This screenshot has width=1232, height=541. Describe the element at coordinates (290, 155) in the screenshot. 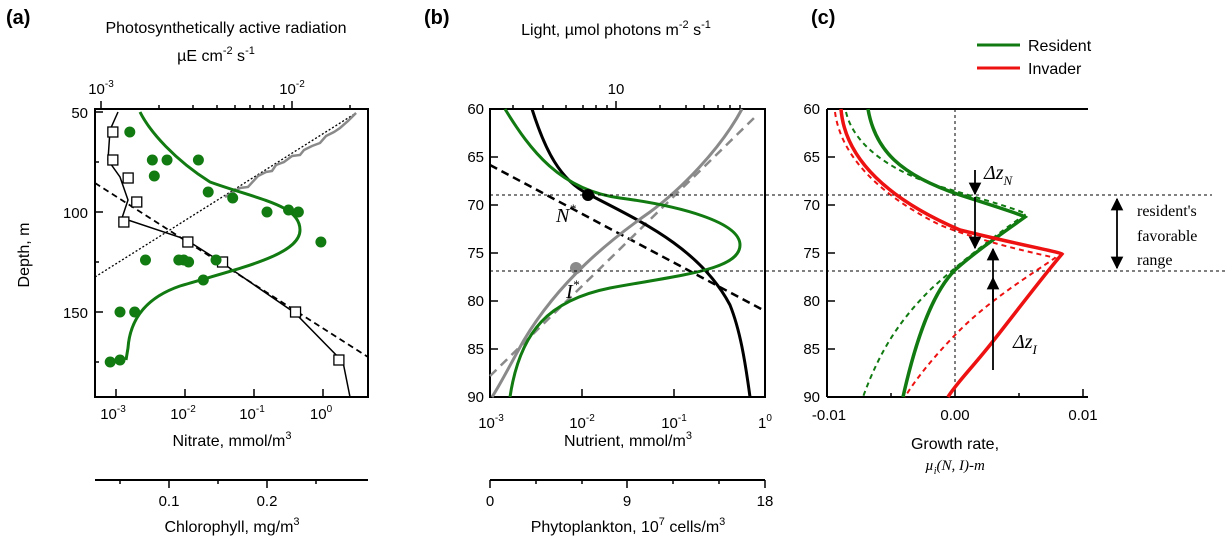

I see `panel-a-par-measured-line` at that location.